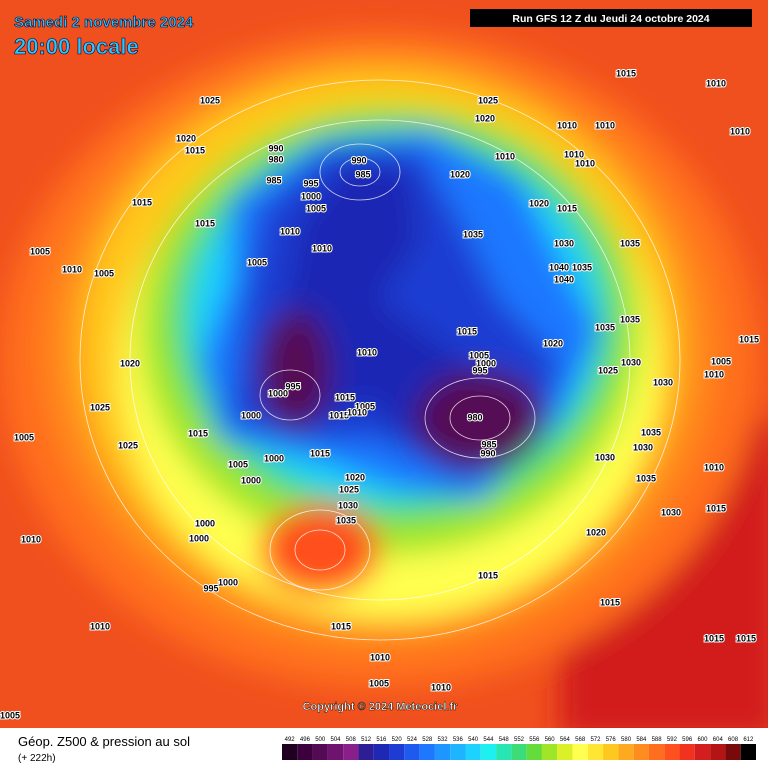 The height and width of the screenshot is (768, 768). Describe the element at coordinates (672, 740) in the screenshot. I see `scale-label: 592` at that location.